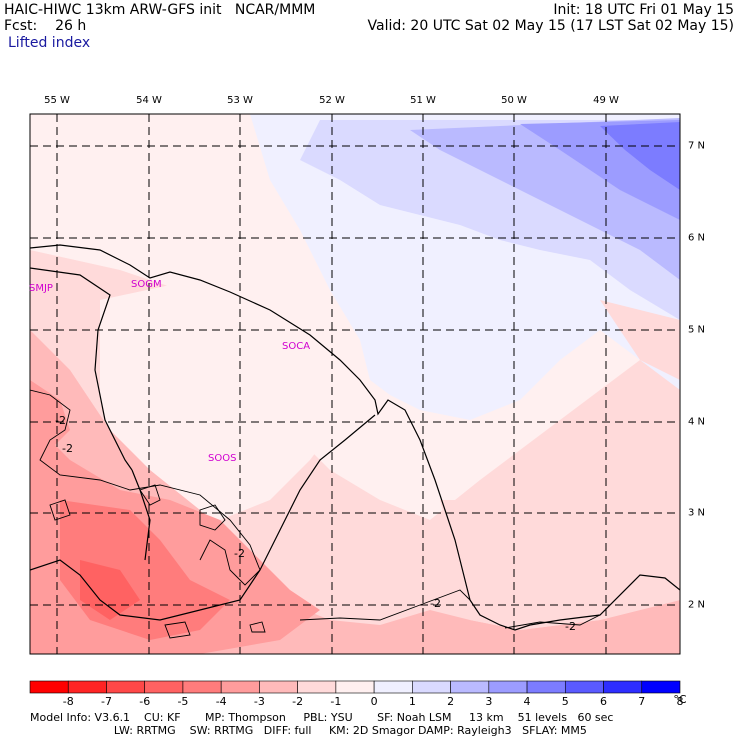 This screenshot has width=740, height=740. Describe the element at coordinates (697, 330) in the screenshot. I see `lat-label: 5 N` at that location.